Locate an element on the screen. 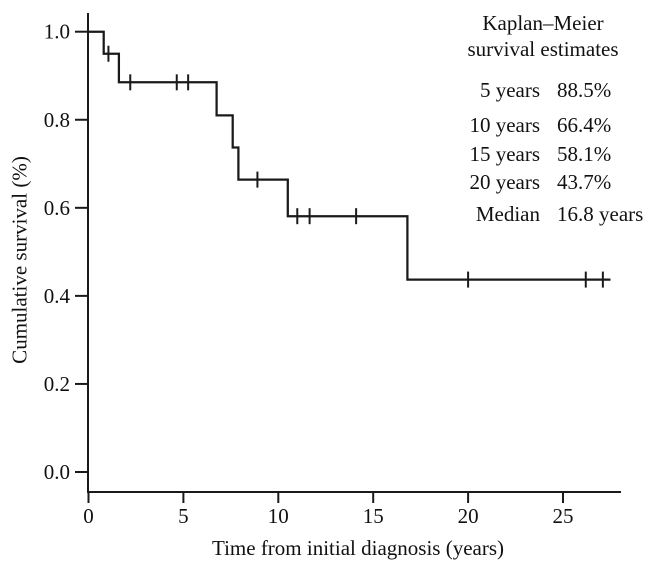  annotation-row-value: 66.4% is located at coordinates (584, 125).